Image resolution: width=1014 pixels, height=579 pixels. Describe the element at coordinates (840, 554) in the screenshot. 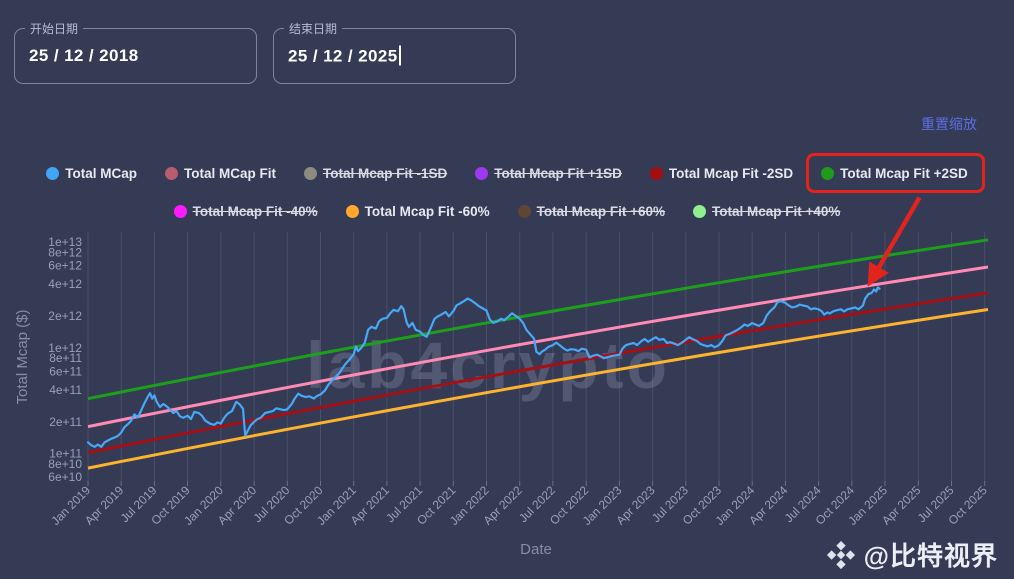

I see `binance-logo-icon` at that location.